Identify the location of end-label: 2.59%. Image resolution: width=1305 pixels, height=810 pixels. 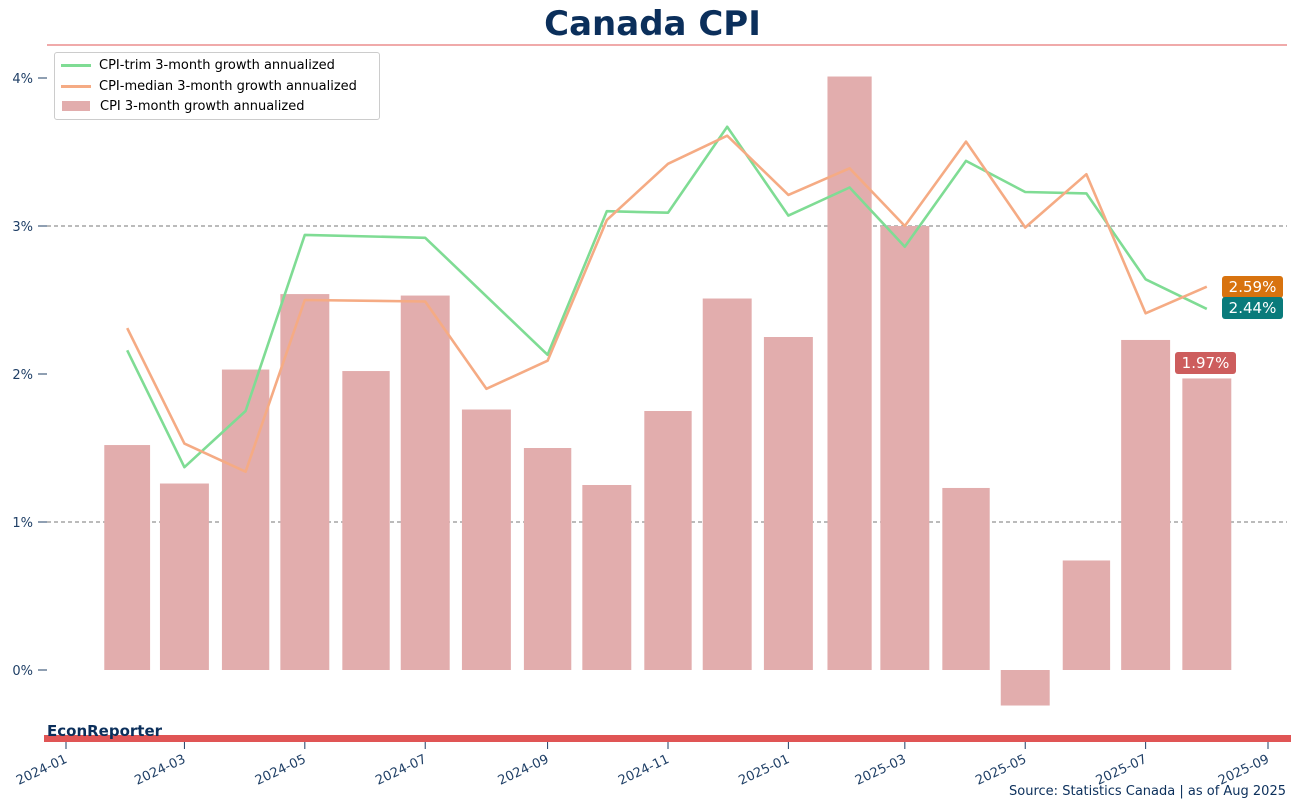
(1253, 287).